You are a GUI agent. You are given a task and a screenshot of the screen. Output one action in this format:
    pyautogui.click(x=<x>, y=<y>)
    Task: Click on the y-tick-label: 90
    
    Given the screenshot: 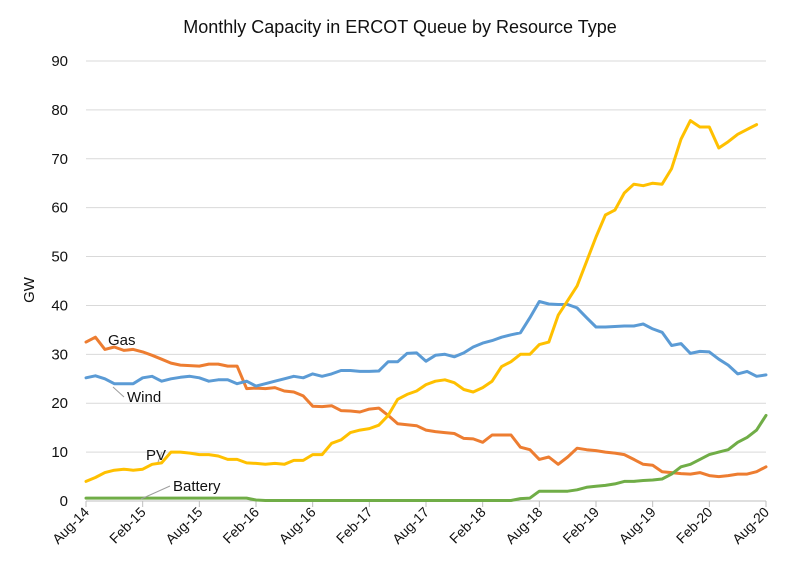 What is the action you would take?
    pyautogui.click(x=59, y=61)
    